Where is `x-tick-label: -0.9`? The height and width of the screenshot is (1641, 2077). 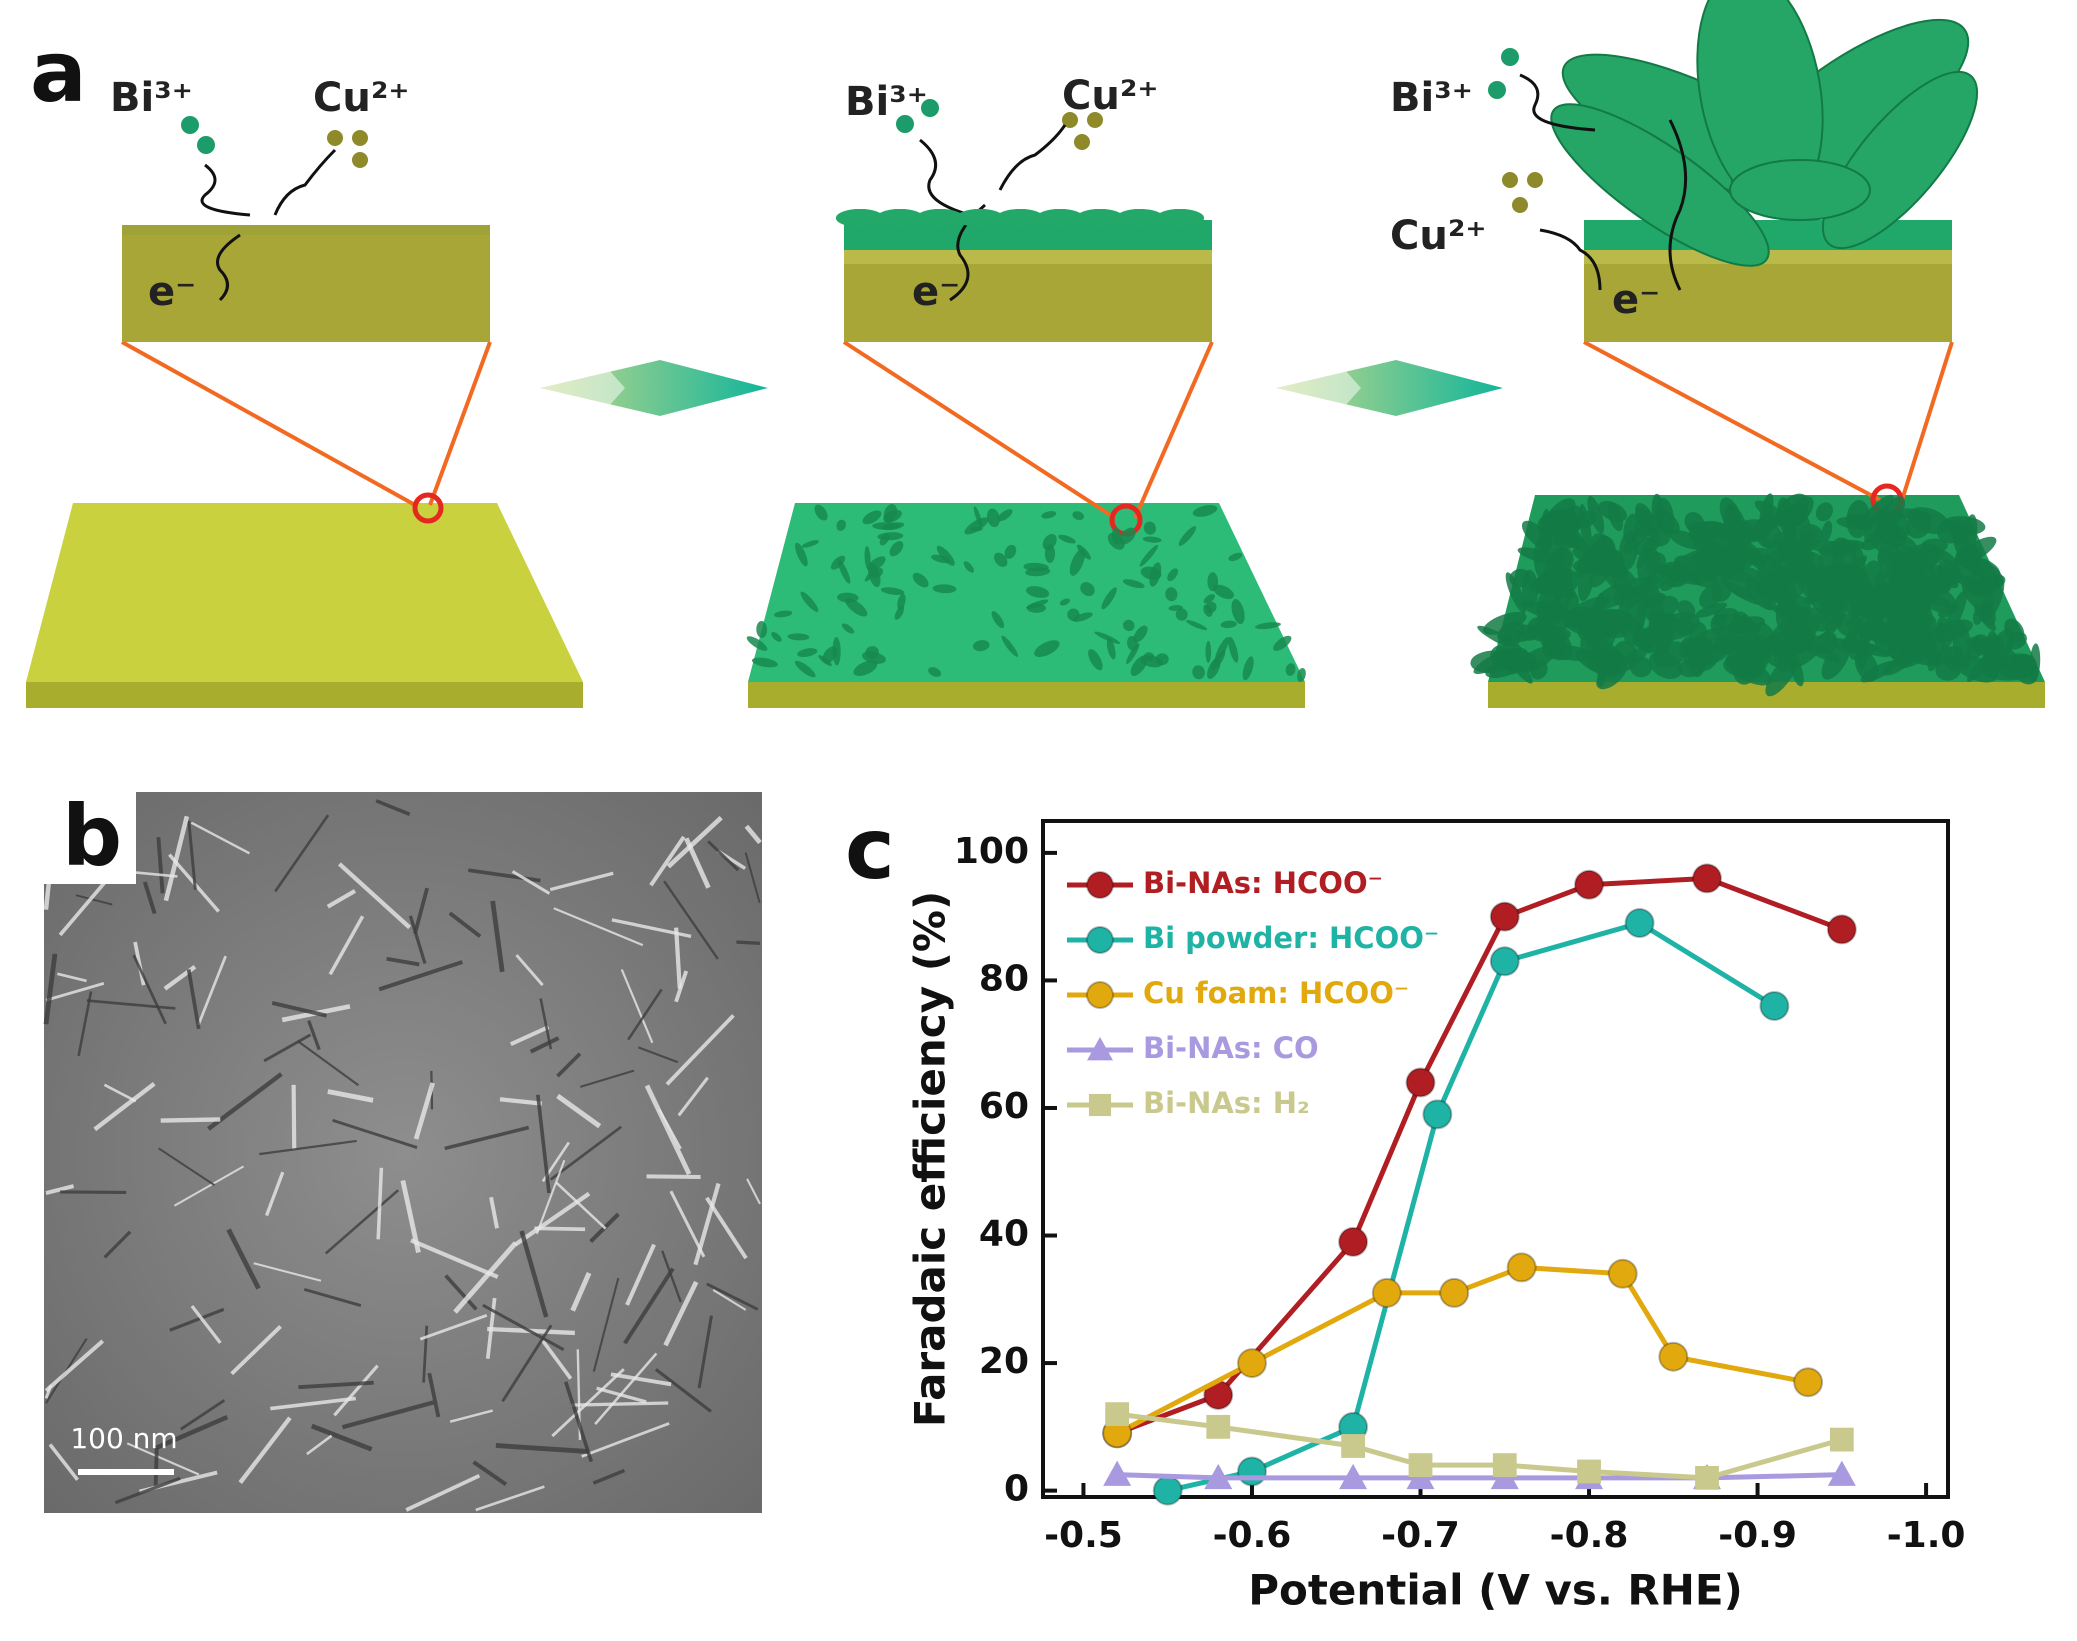 x-tick-label: -0.9 is located at coordinates (1757, 1535).